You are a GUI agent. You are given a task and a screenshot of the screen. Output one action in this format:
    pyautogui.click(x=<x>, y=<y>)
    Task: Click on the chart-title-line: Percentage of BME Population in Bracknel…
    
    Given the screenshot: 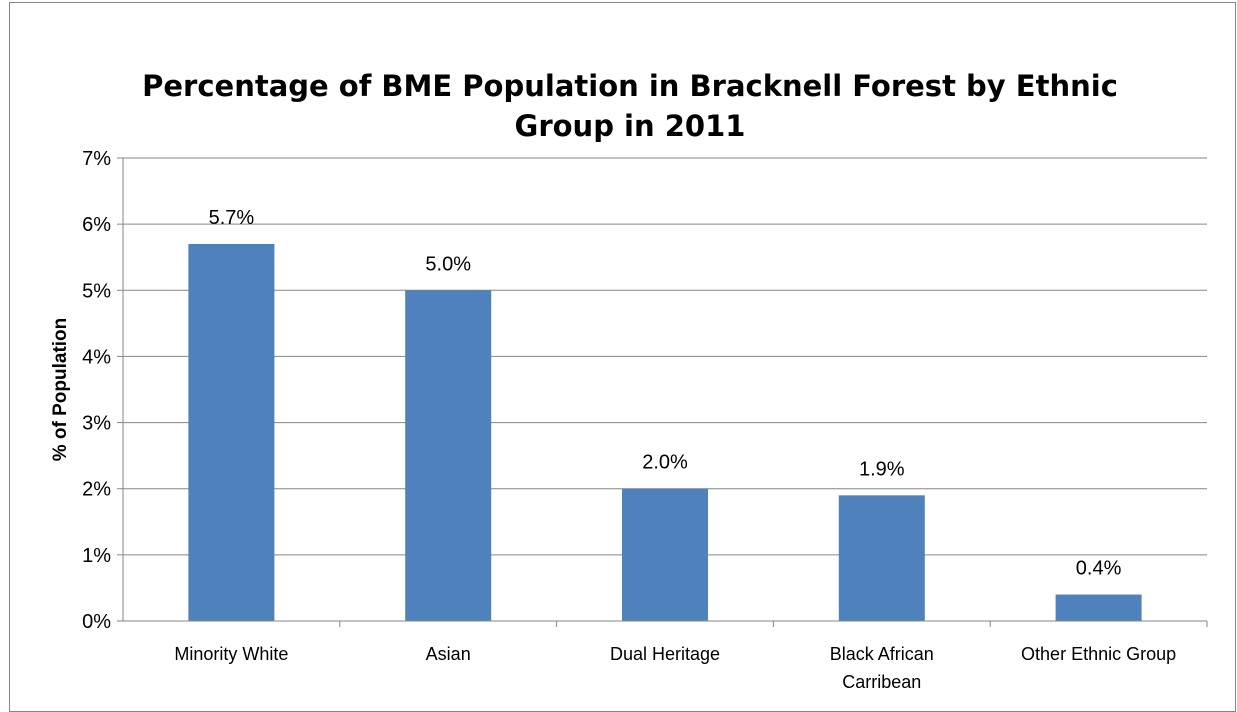 What is the action you would take?
    pyautogui.click(x=630, y=86)
    